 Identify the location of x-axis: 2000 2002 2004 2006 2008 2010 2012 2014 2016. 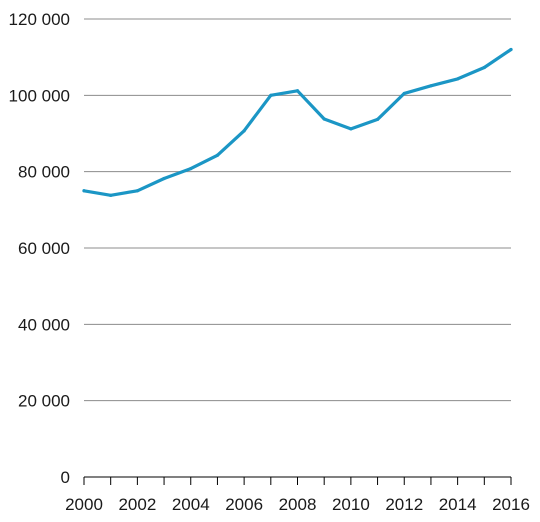
(297, 495).